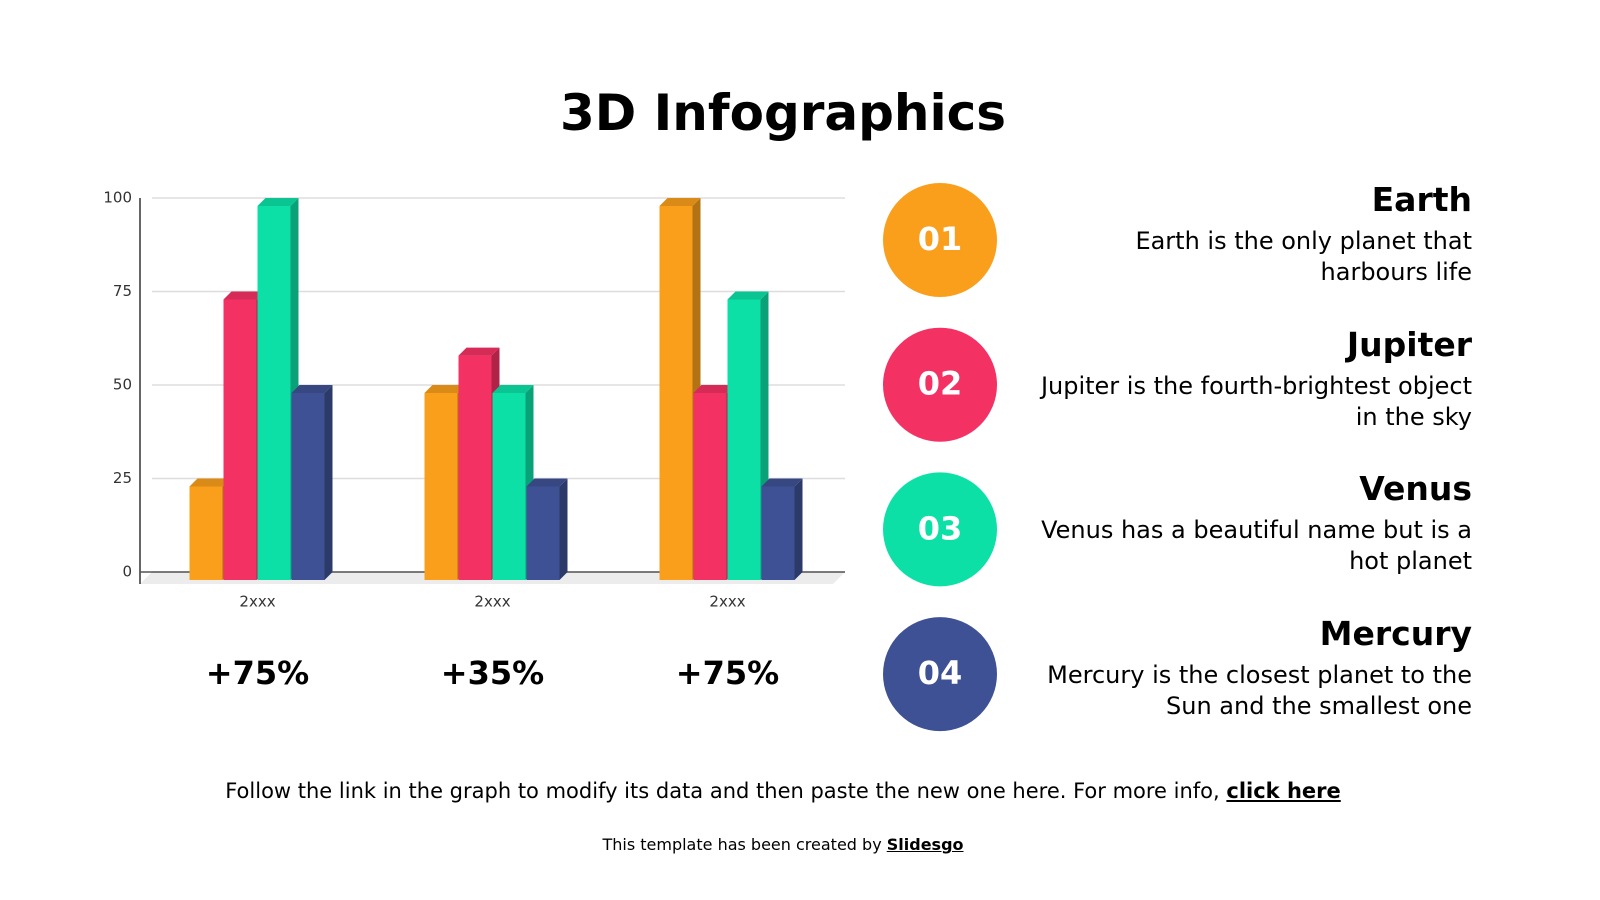 The width and height of the screenshot is (1600, 900). What do you see at coordinates (925, 844) in the screenshot?
I see `credit-link: Slidesgo` at bounding box center [925, 844].